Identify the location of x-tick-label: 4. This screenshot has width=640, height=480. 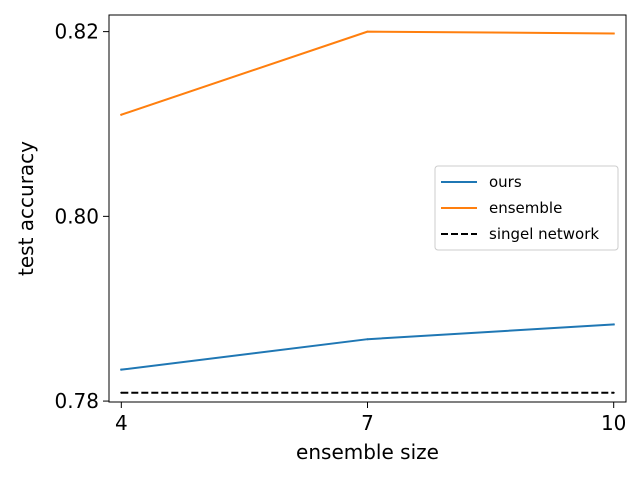
(121, 423).